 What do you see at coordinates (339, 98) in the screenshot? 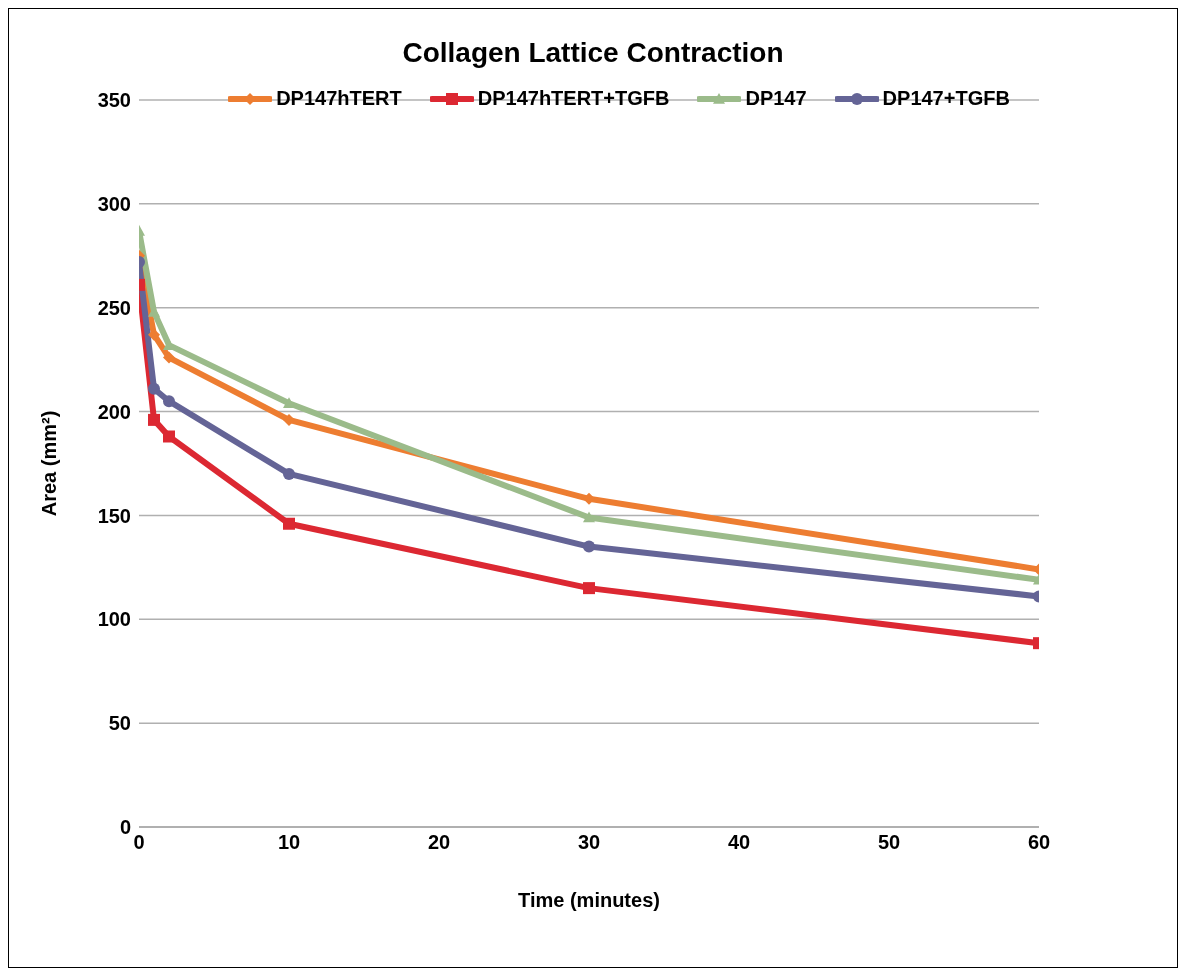
I see `legend-label: DP147hTERT` at bounding box center [339, 98].